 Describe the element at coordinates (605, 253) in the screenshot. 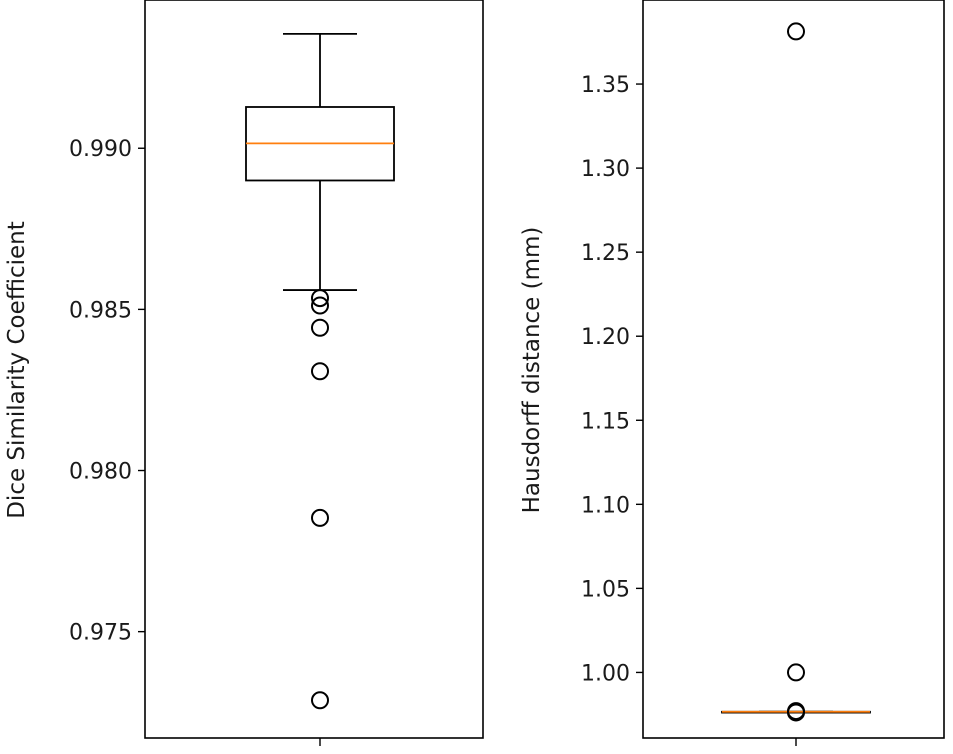

I see `hausdorff-ytick-label: 1.25` at that location.